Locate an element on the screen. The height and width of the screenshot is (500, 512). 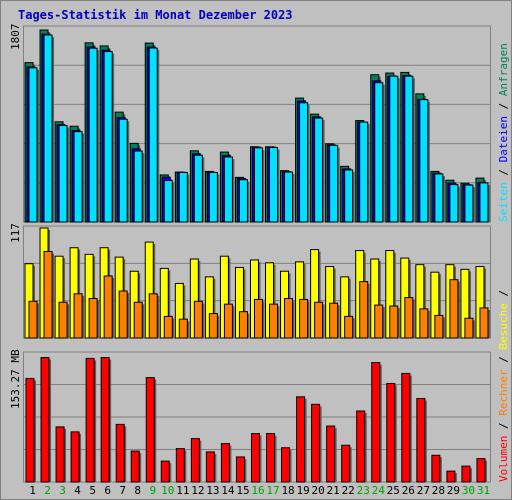
x-tick-label: 31 is located at coordinates (483, 490).